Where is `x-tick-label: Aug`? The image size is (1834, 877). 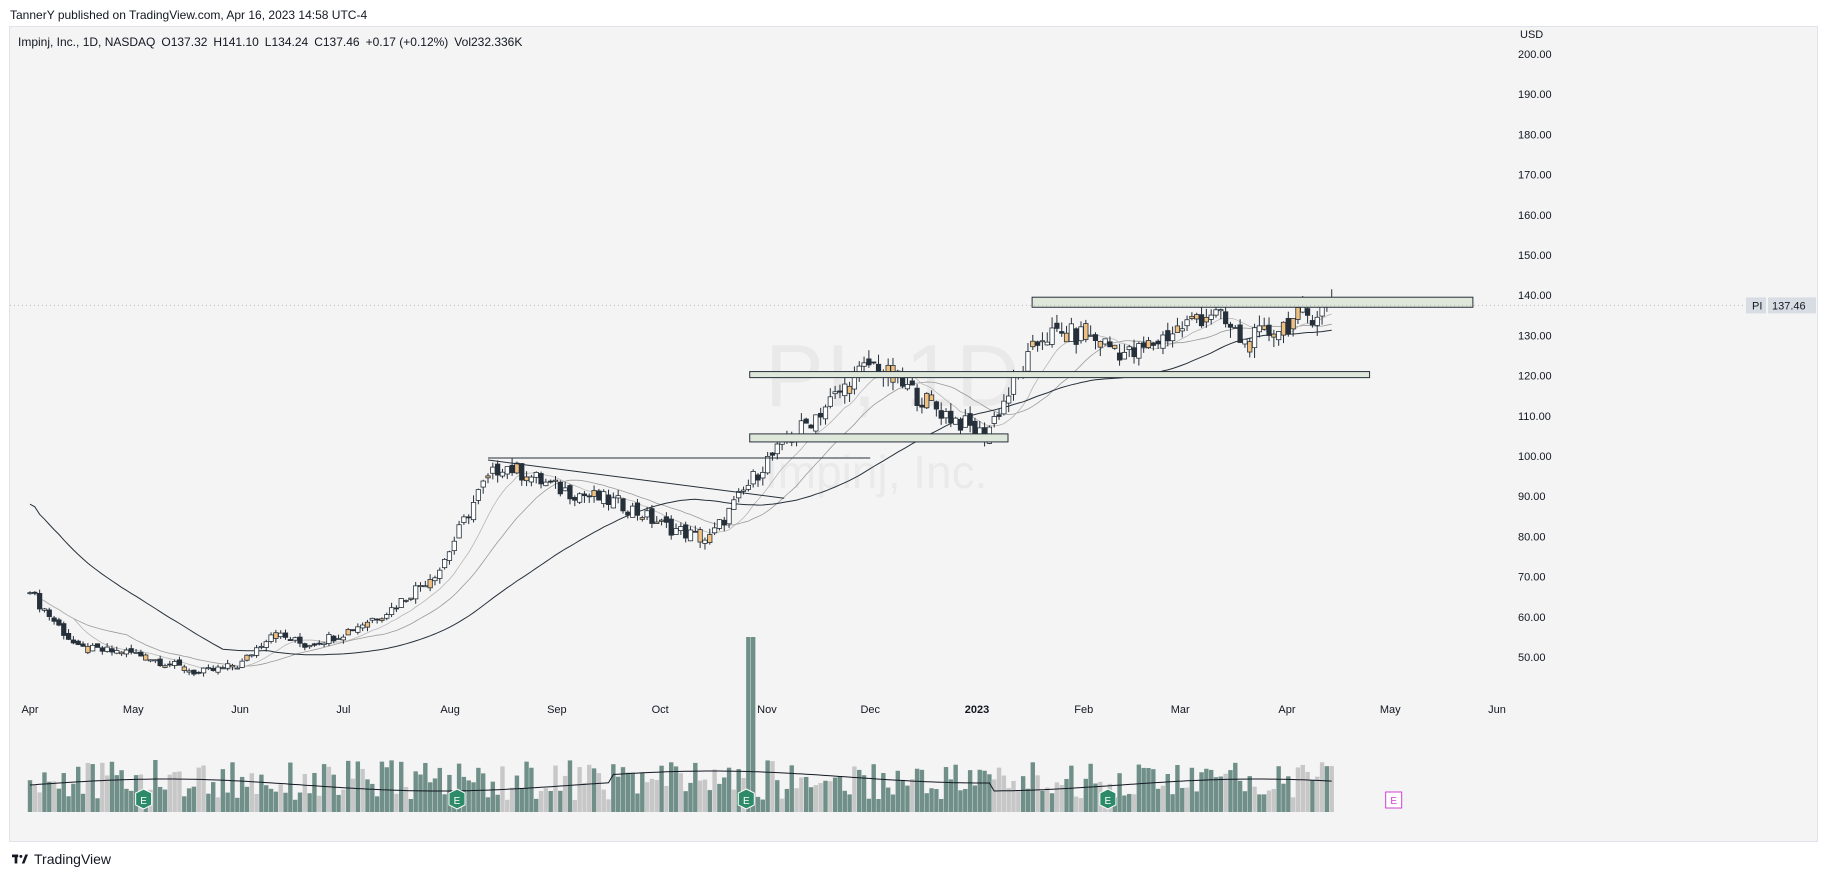
x-tick-label: Aug is located at coordinates (450, 710).